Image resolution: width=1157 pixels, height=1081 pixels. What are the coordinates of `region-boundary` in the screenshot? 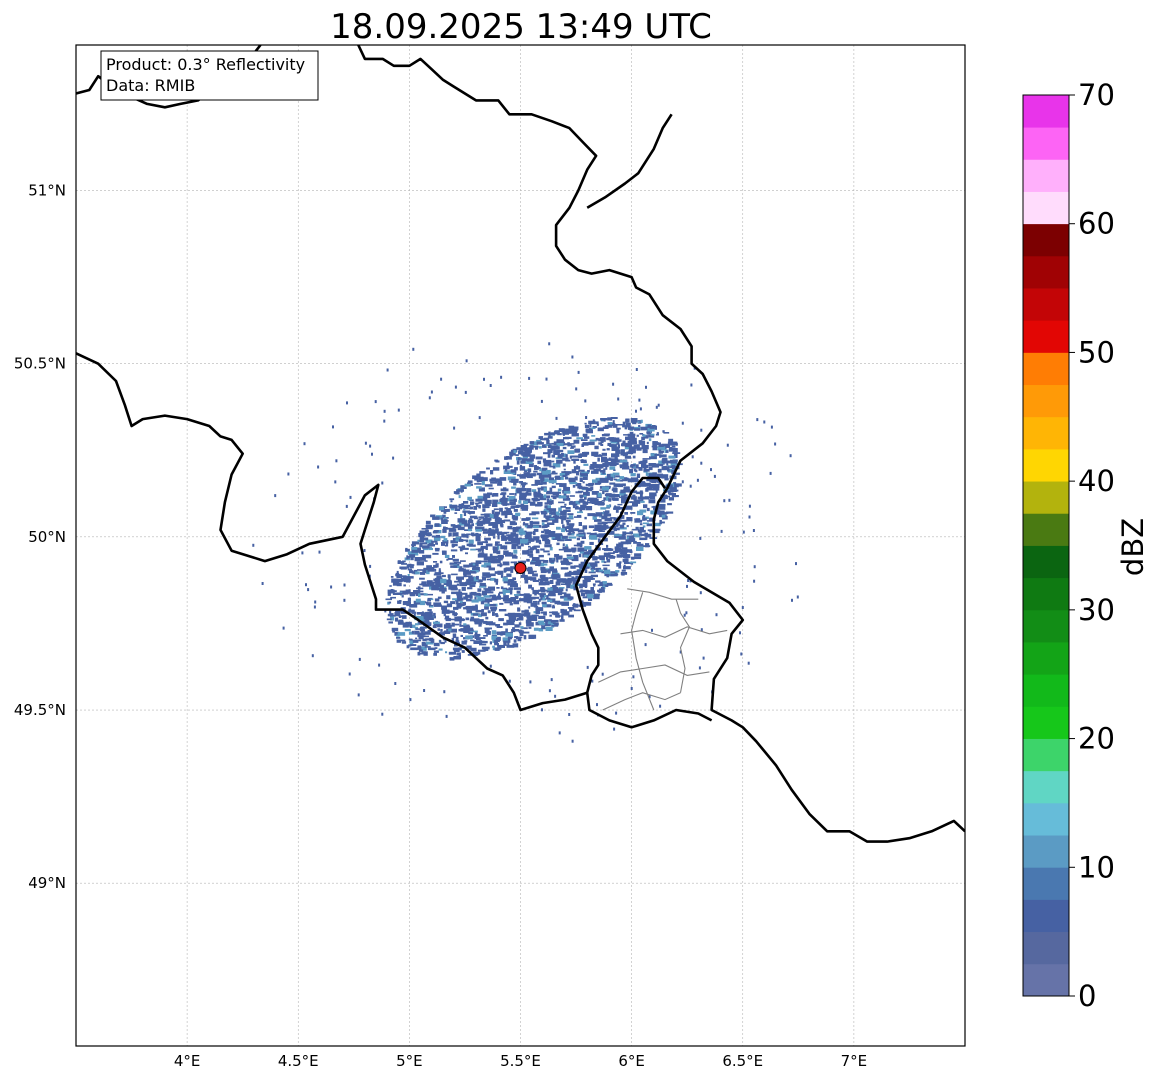 It's located at (654, 673).